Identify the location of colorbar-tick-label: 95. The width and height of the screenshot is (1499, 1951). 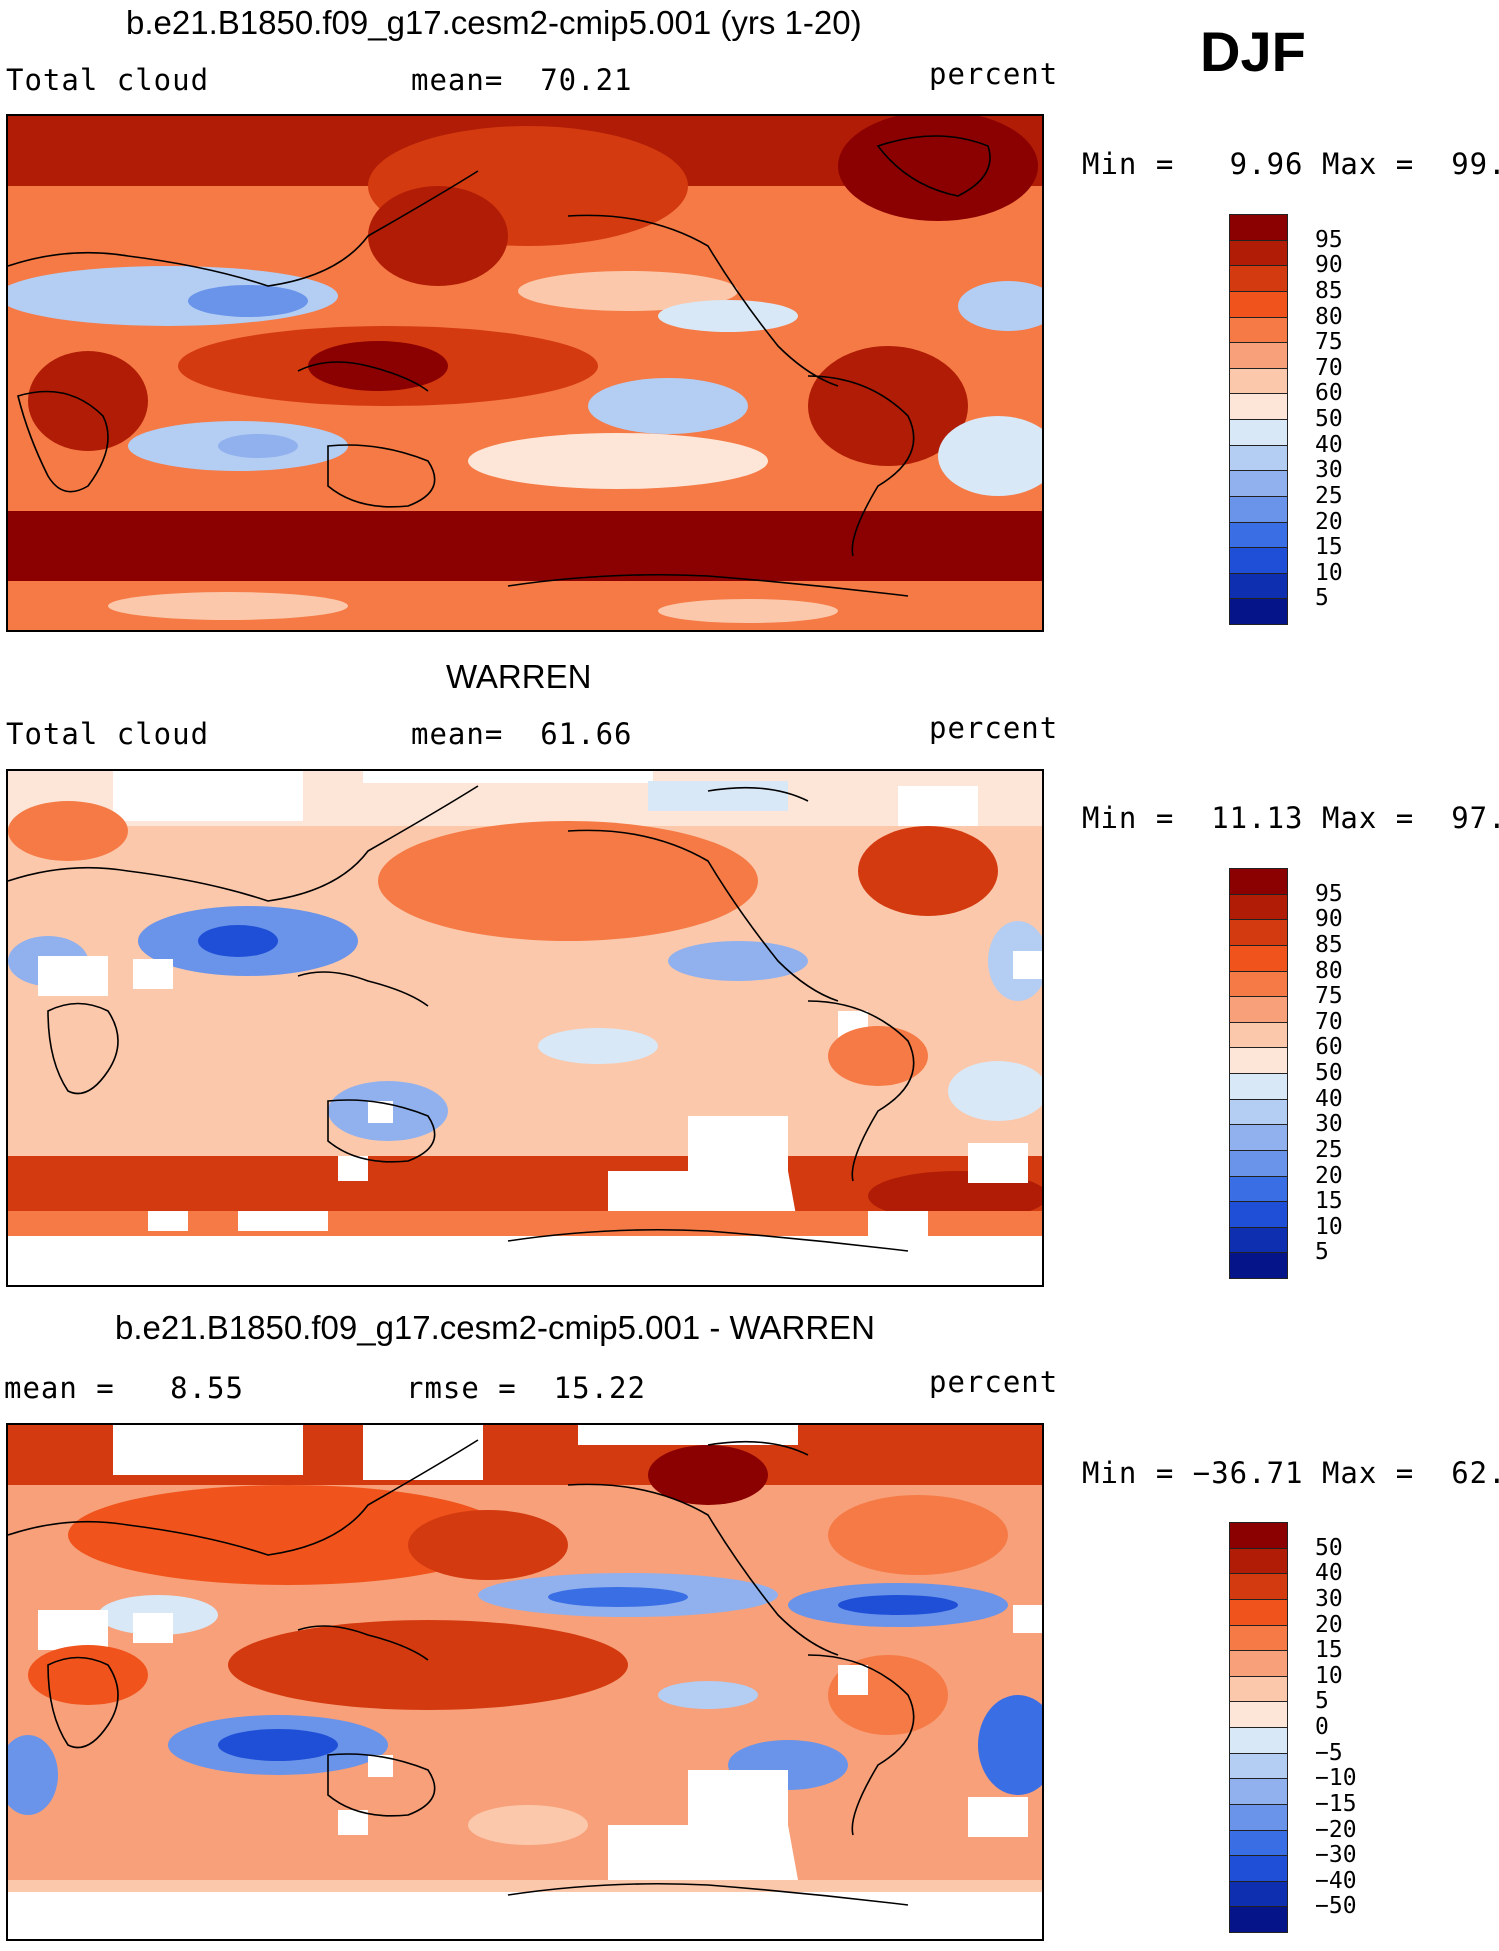
(1329, 893).